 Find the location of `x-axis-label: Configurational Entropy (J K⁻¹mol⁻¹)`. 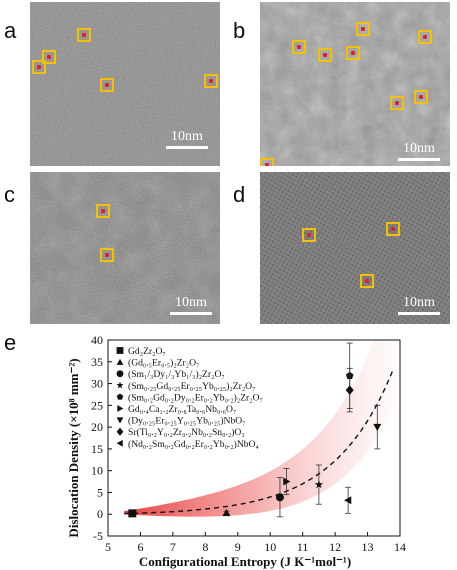

x-axis-label: Configurational Entropy (J K⁻¹mol⁻¹) is located at coordinates (245, 561).